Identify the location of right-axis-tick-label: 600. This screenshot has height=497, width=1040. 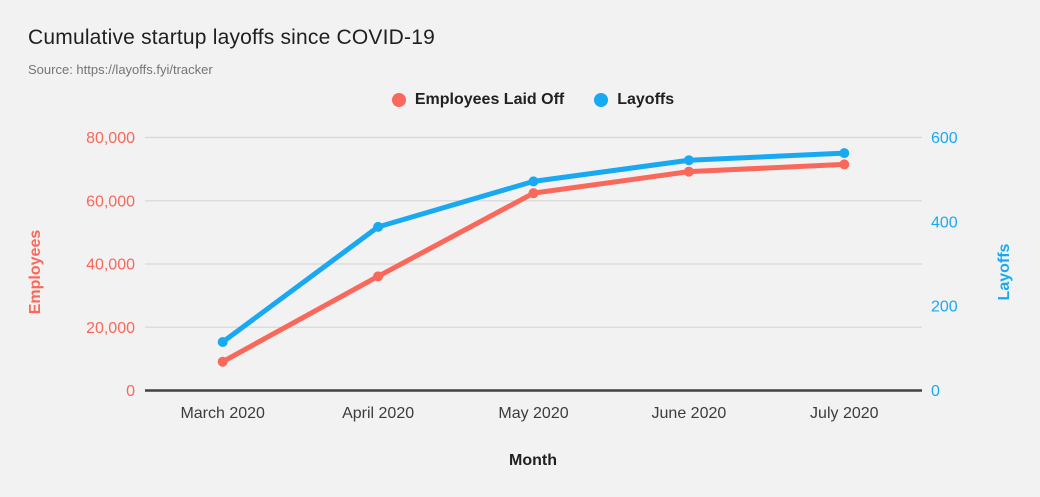
(944, 138).